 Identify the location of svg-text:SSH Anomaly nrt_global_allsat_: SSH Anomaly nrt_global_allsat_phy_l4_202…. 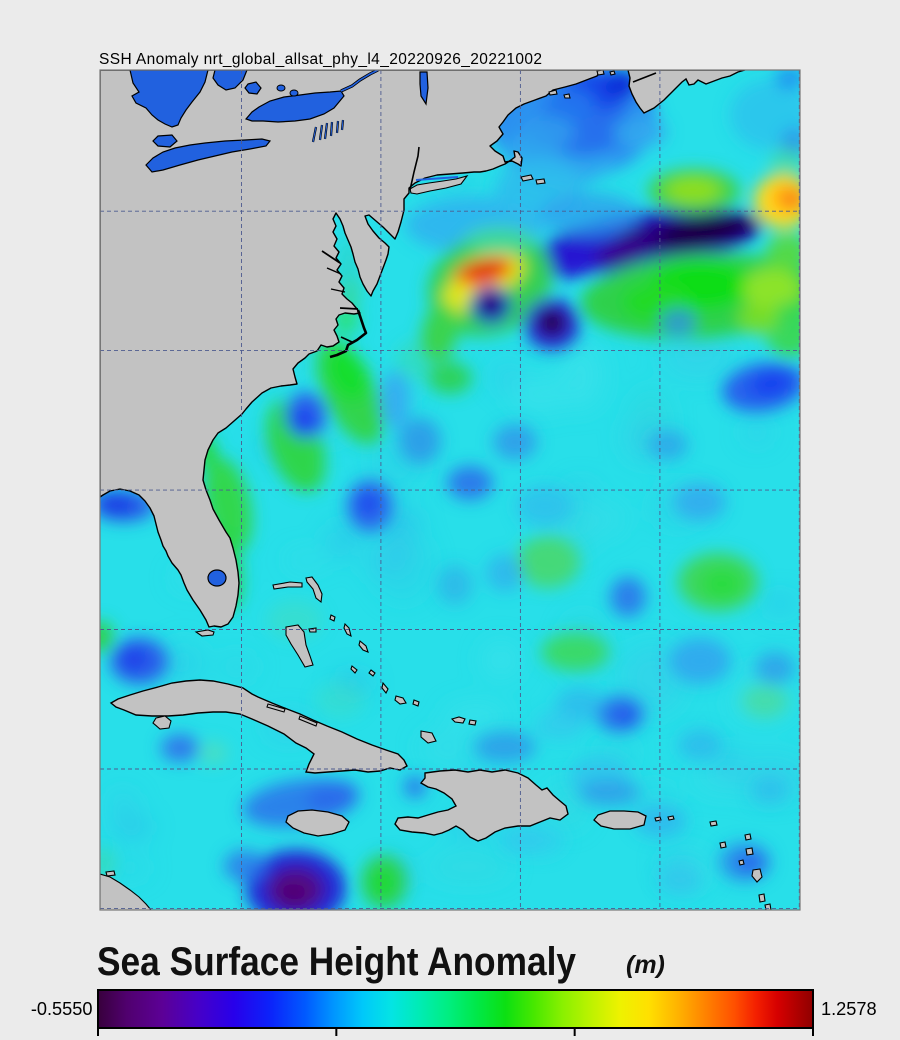
(320, 59).